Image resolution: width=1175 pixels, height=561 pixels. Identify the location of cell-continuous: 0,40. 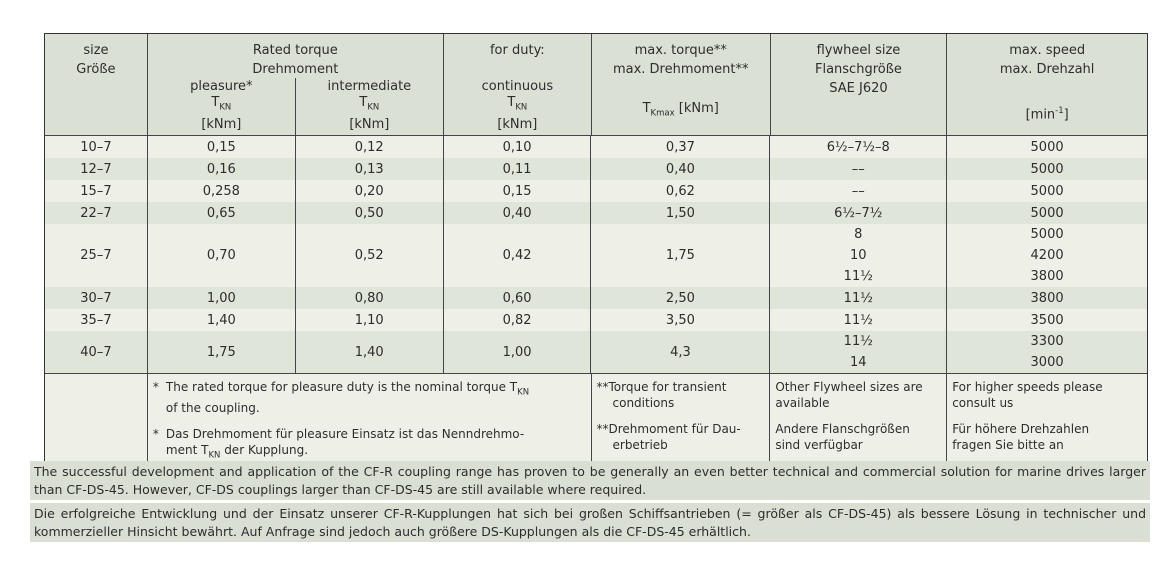
(518, 213).